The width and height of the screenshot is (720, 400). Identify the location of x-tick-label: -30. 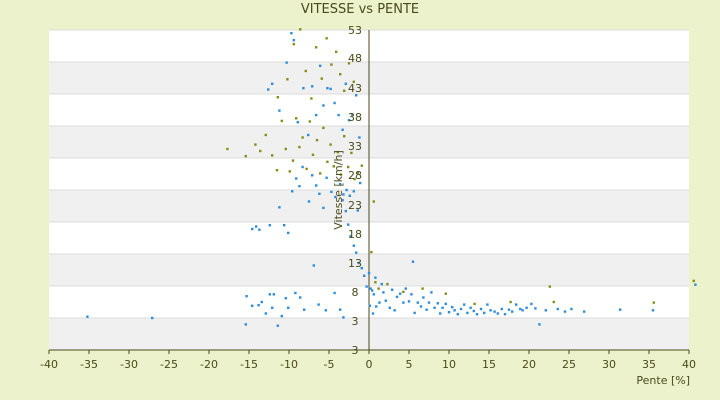
(129, 364).